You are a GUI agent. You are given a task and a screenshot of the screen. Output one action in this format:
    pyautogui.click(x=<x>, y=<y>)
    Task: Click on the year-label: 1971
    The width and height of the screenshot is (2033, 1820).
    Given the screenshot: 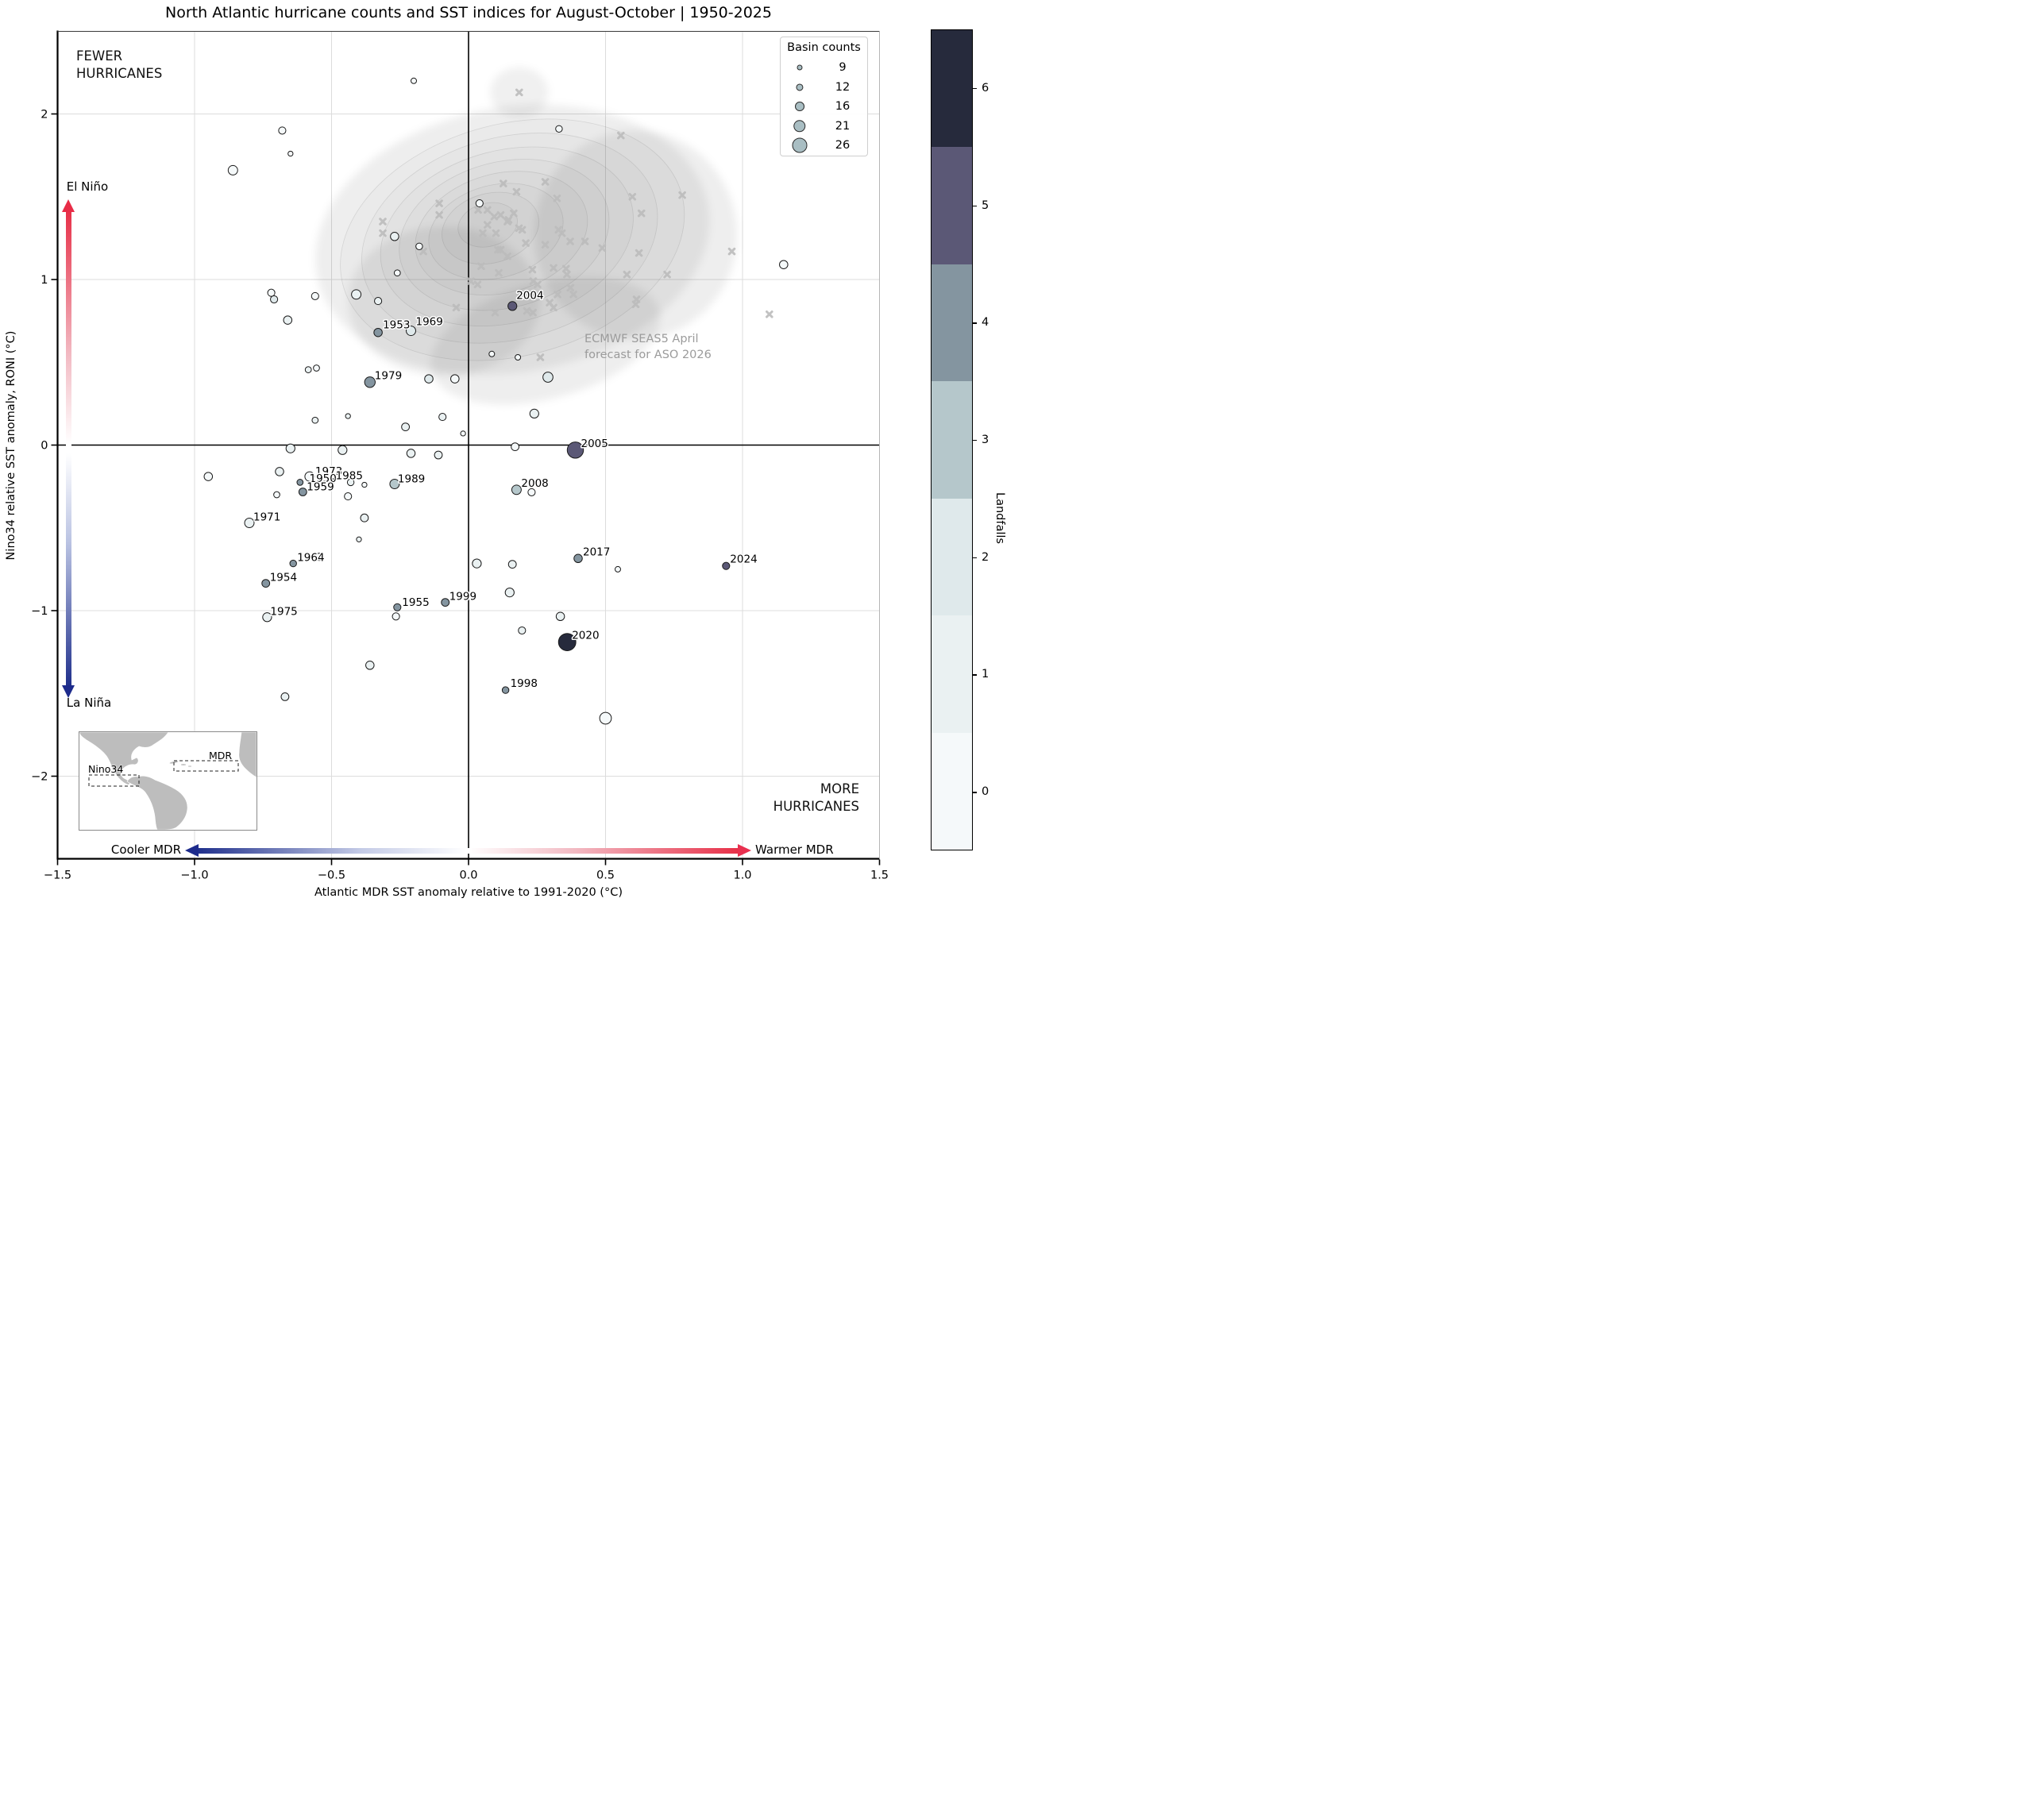 What is the action you would take?
    pyautogui.click(x=267, y=517)
    